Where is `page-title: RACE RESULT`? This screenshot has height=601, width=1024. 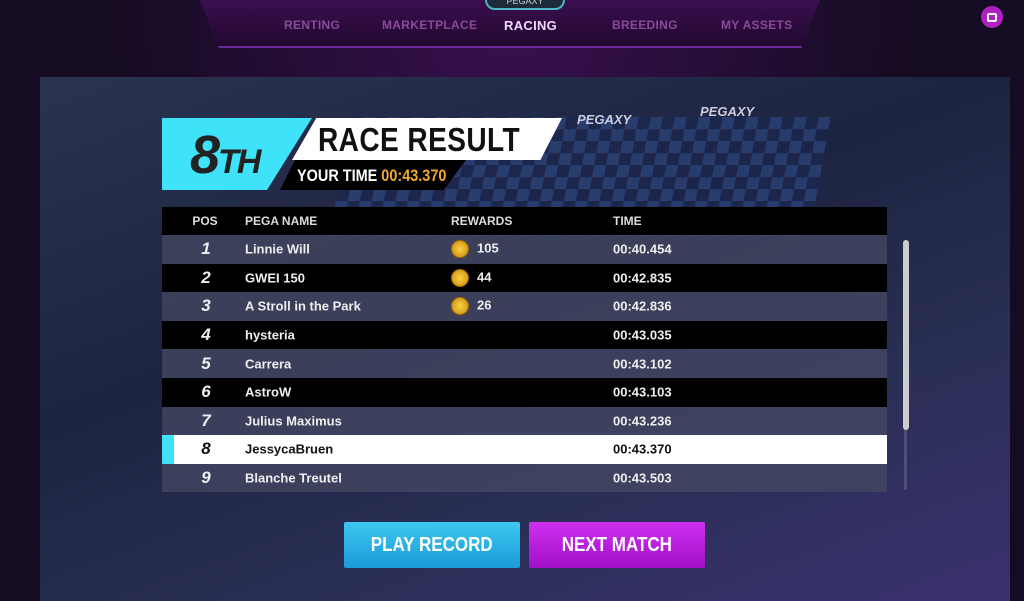 page-title: RACE RESULT is located at coordinates (419, 139).